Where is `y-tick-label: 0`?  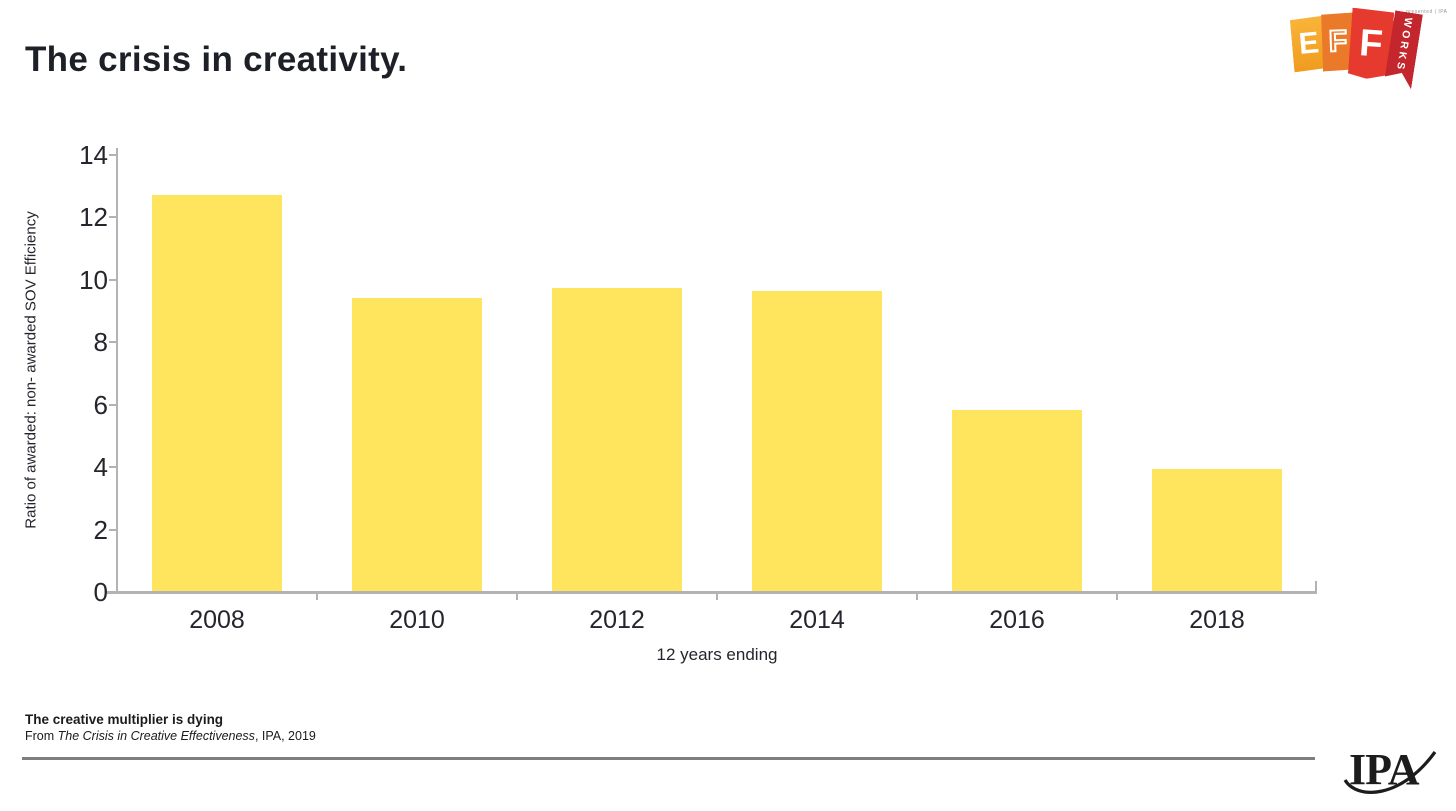 y-tick-label: 0 is located at coordinates (100, 592).